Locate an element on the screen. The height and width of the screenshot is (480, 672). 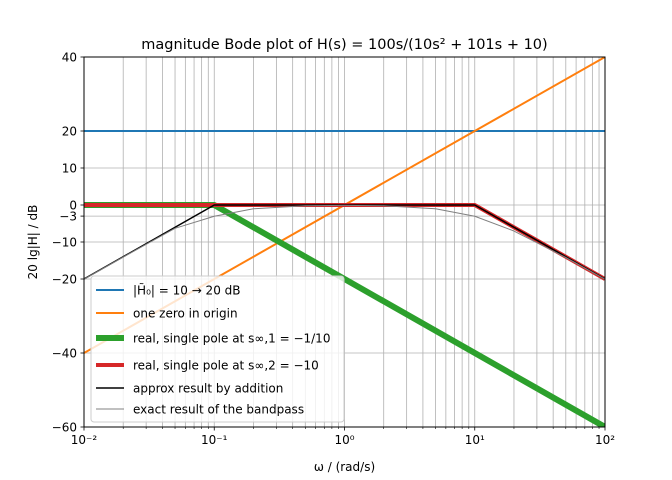
legend-label-3: real, single pole at s∞,1 = −1/10 is located at coordinates (231, 338).